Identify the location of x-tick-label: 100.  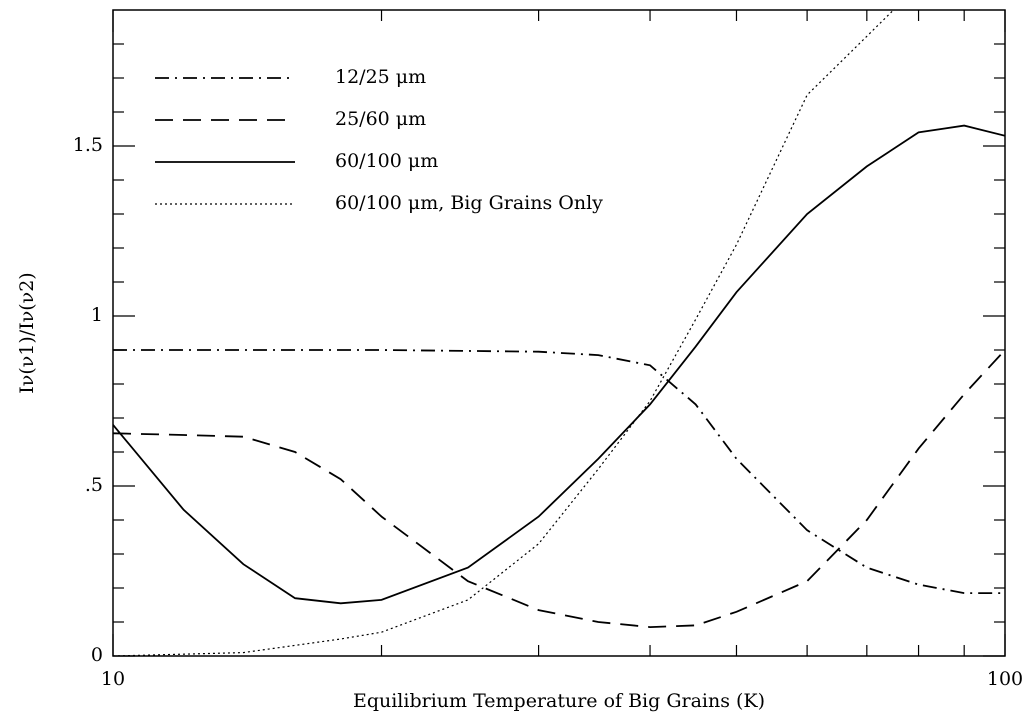
(1005, 679).